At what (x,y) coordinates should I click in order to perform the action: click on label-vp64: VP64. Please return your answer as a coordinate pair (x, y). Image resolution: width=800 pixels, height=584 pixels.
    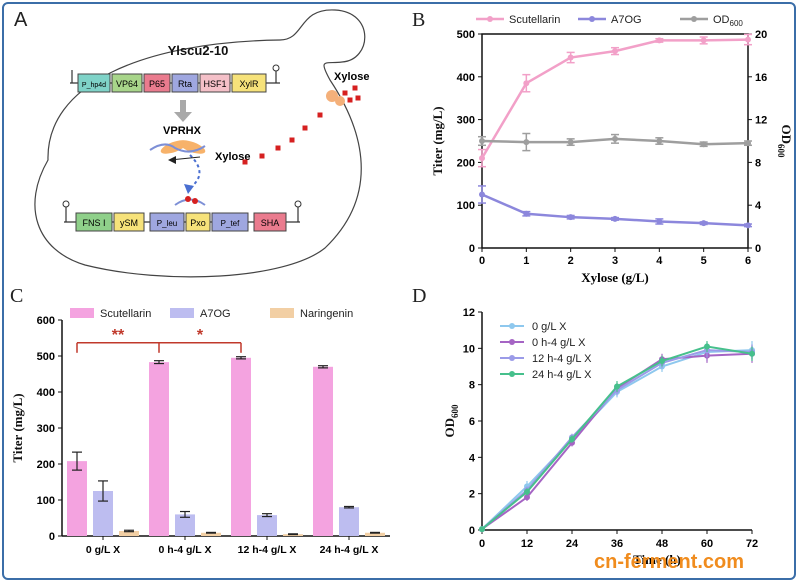
    Looking at the image, I should click on (127, 84).